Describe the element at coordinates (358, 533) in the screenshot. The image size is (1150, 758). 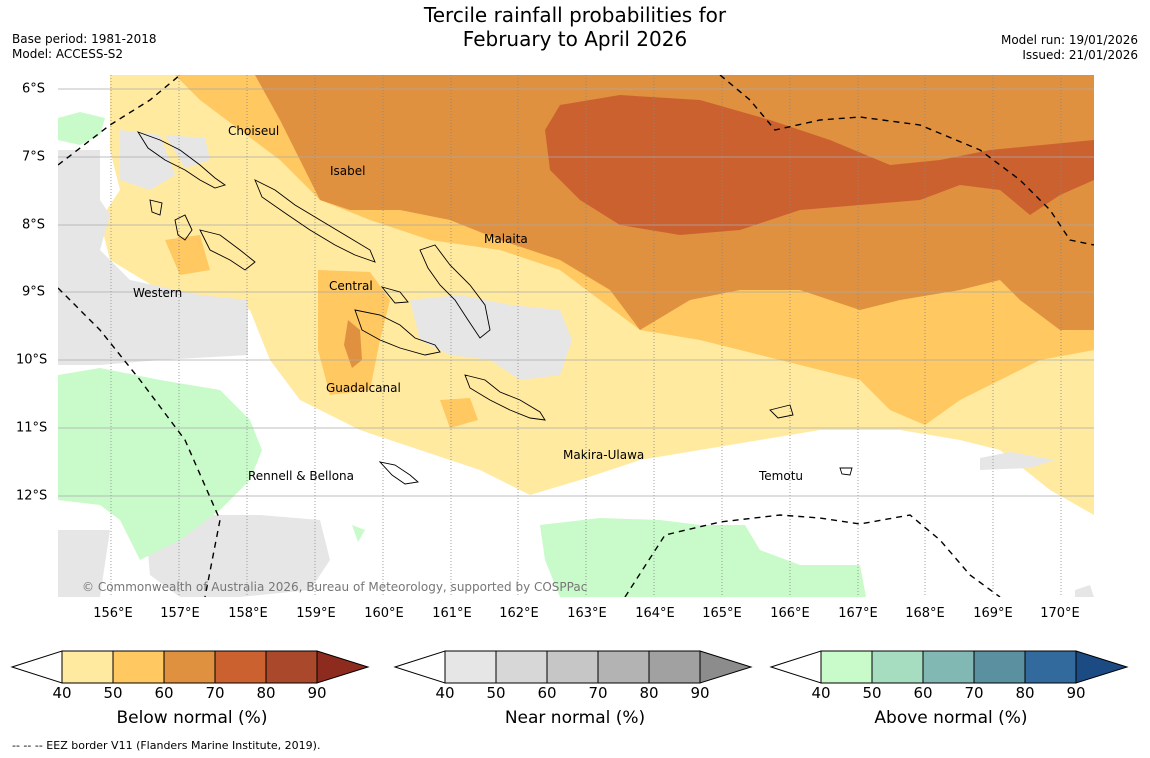
I see `above-40-small` at that location.